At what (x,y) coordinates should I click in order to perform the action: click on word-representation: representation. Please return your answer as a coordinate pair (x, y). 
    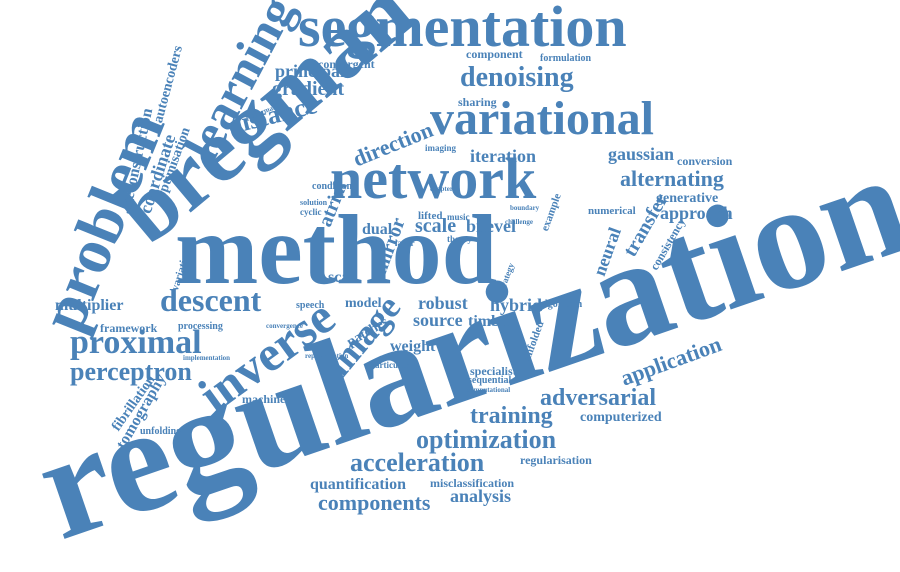
    Looking at the image, I should click on (327, 356).